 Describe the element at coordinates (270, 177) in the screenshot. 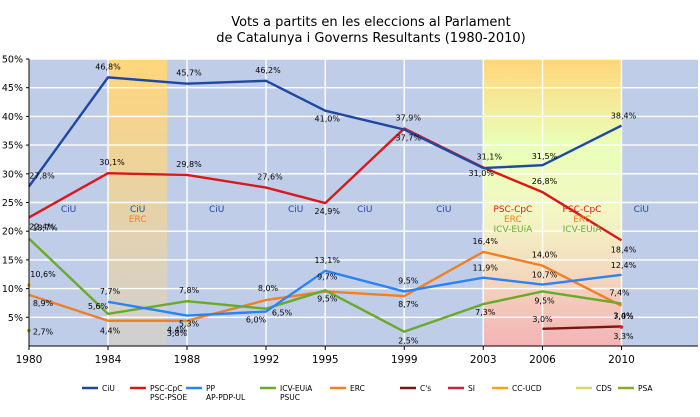

I see `data-label: 27,6%` at that location.